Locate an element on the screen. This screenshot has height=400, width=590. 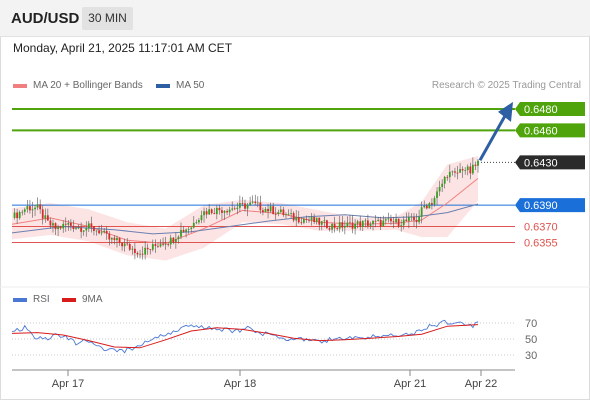
level-label: 0.6460 is located at coordinates (541, 131).